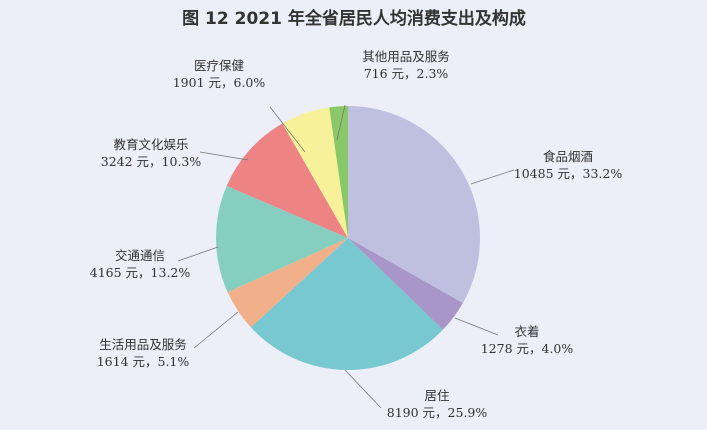 Image resolution: width=707 pixels, height=430 pixels. I want to click on slice-name-label: 衣着, so click(526, 331).